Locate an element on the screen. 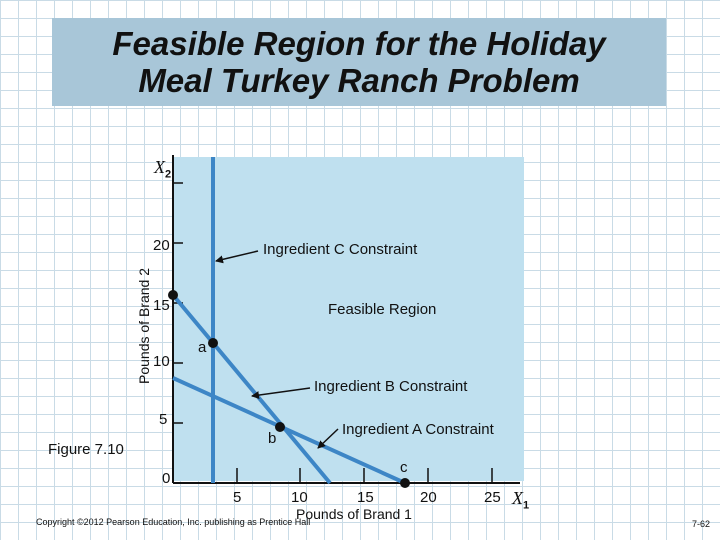 This screenshot has width=720, height=540. figure-label: Figure 7.10 is located at coordinates (86, 449).